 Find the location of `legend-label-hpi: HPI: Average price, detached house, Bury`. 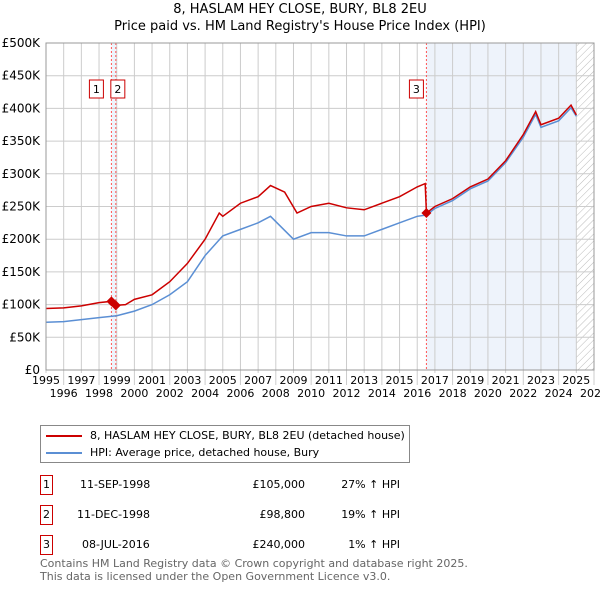

legend-label-hpi: HPI: Average price, detached house, Bury is located at coordinates (205, 452).